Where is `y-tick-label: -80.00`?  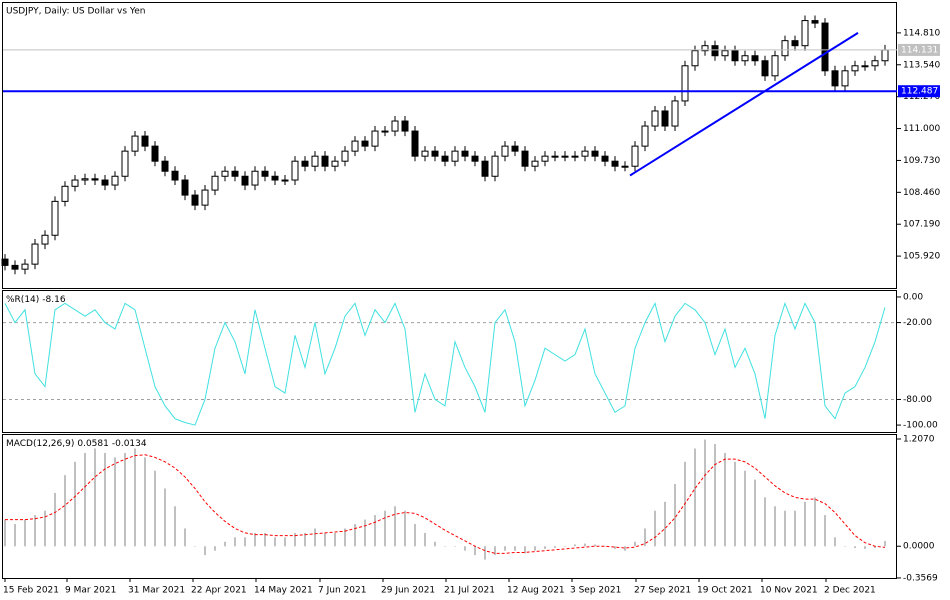 y-tick-label: -80.00 is located at coordinates (917, 400).